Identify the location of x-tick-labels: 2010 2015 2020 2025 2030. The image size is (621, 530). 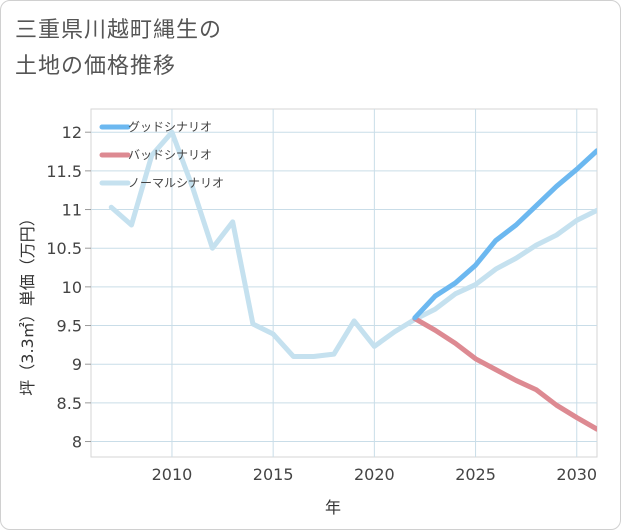
(375, 474).